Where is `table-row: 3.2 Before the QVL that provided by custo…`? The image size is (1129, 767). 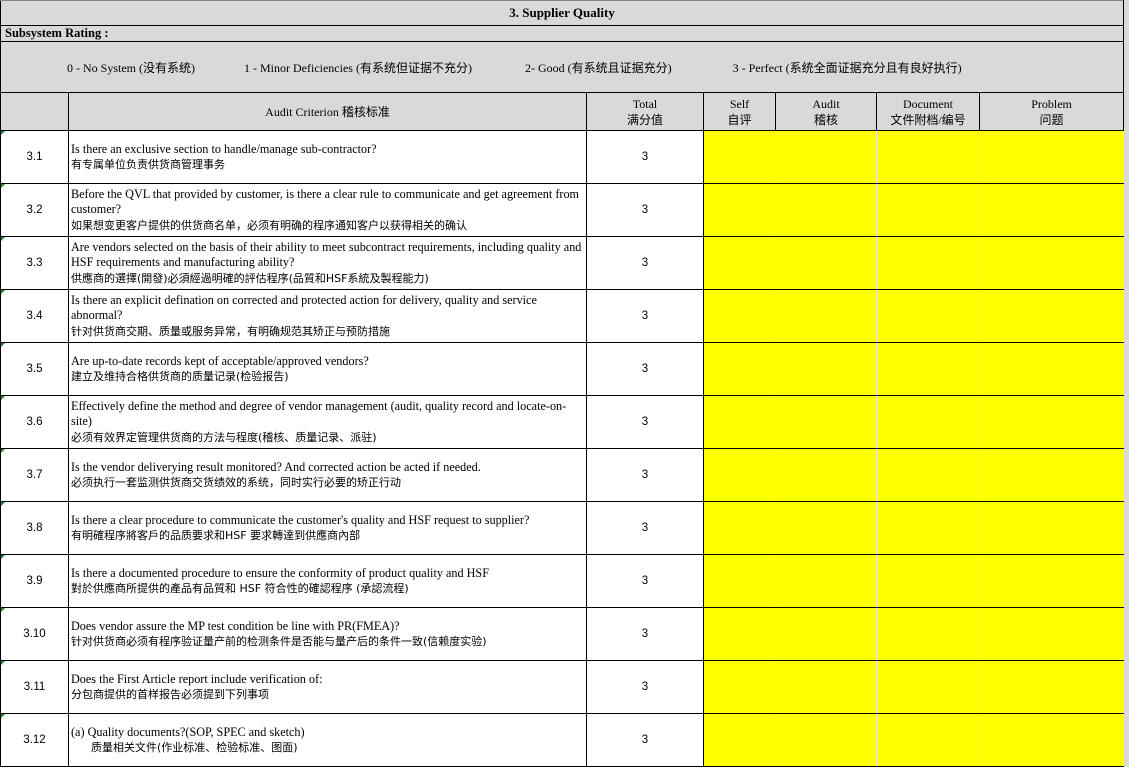 table-row: 3.2 Before the QVL that provided by custo… is located at coordinates (562, 210).